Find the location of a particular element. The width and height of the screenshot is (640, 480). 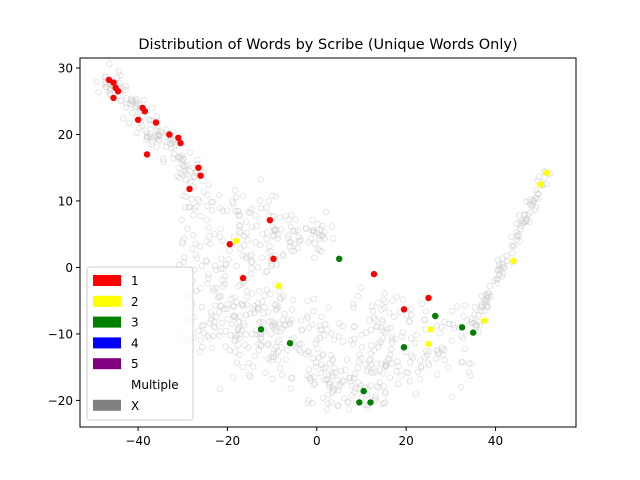

legend: 1 2 3 4 5 Multiple X is located at coordinates (140, 343).